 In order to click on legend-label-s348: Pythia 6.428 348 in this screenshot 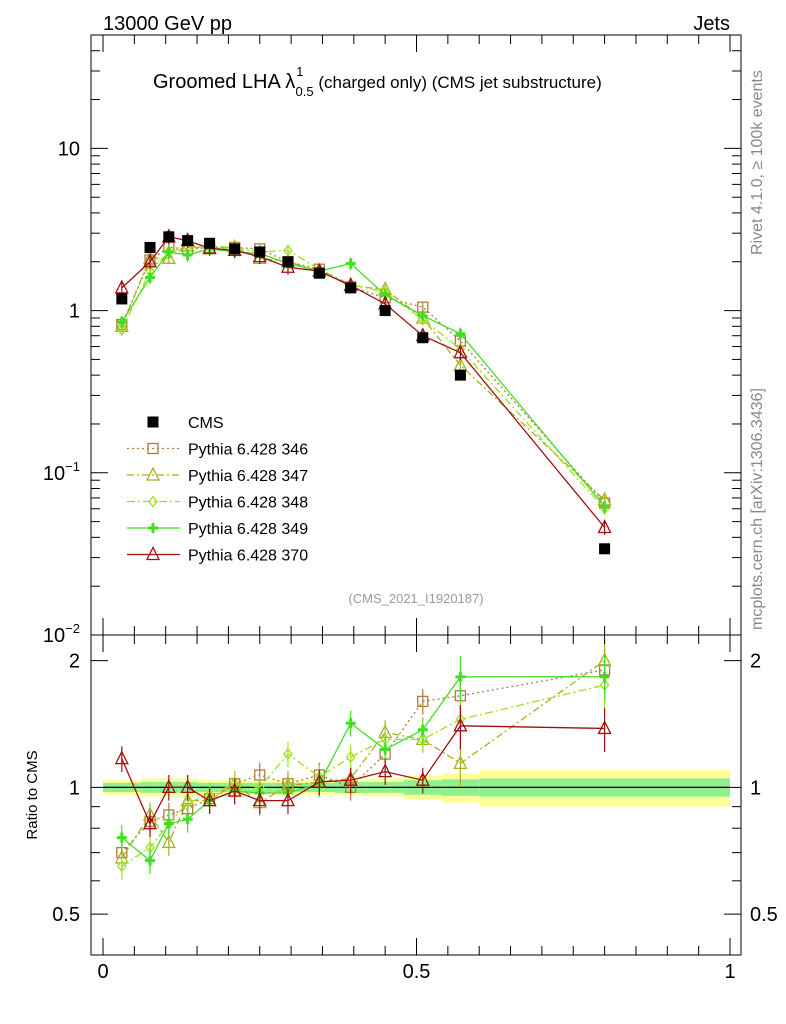, I will do `click(248, 503)`.